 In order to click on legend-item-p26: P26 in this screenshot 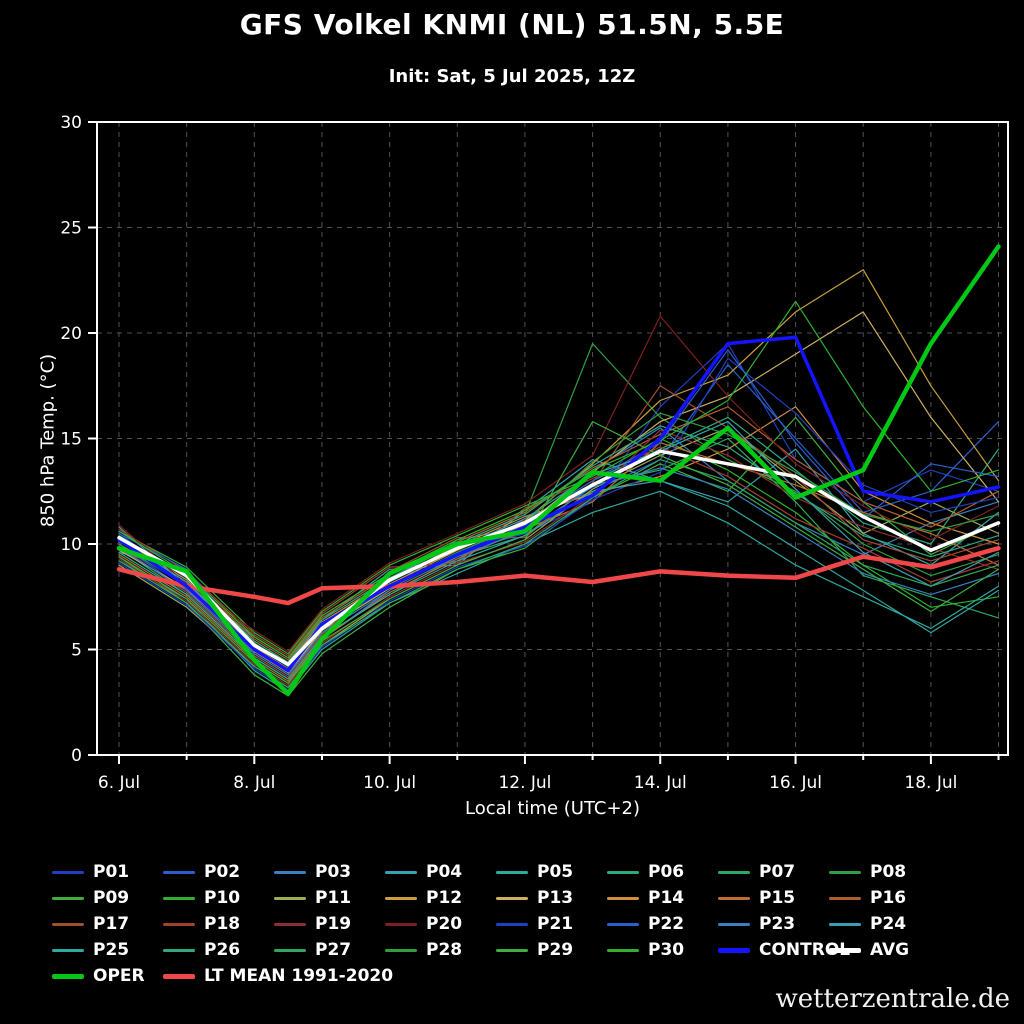, I will do `click(218, 950)`.